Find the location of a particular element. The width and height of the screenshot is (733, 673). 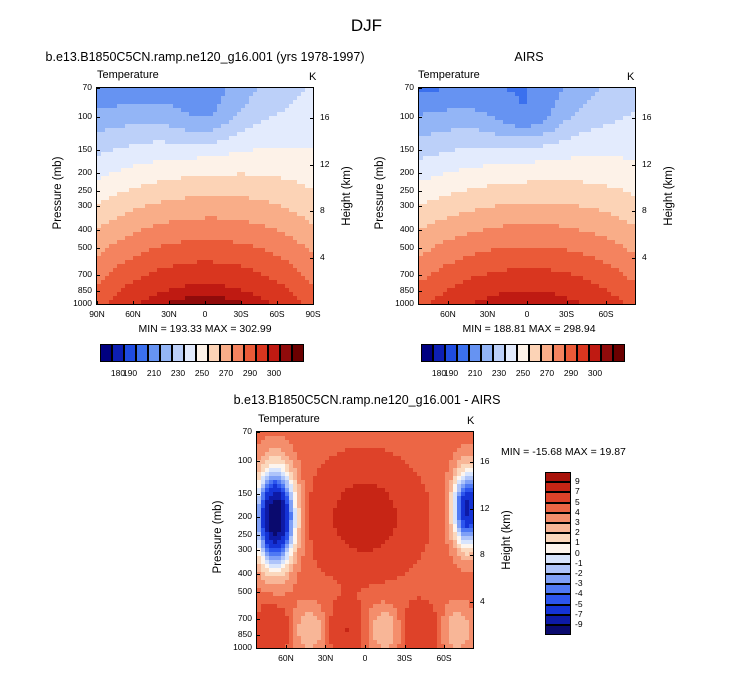

model-colorbar-swatch is located at coordinates (130, 353).